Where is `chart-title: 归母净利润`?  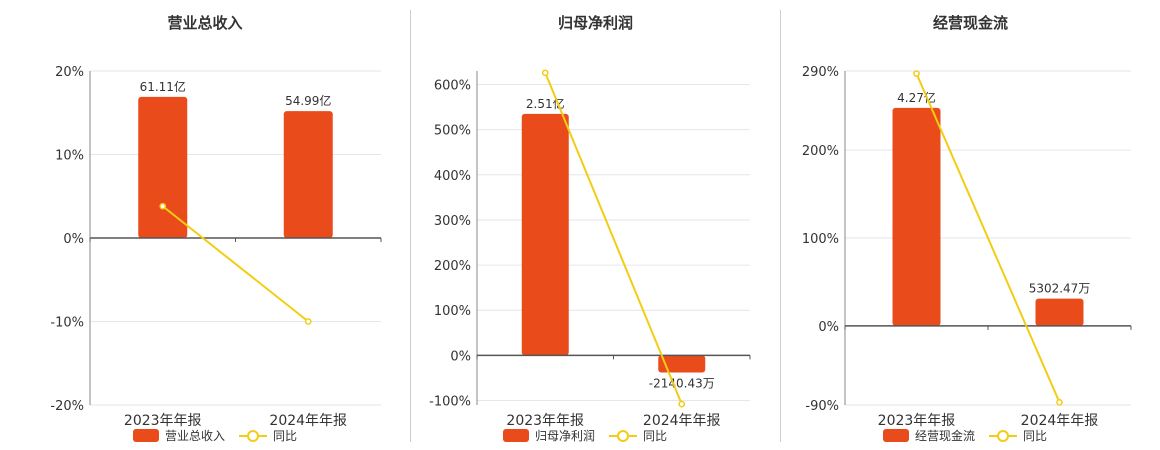 chart-title: 归母净利润 is located at coordinates (595, 23).